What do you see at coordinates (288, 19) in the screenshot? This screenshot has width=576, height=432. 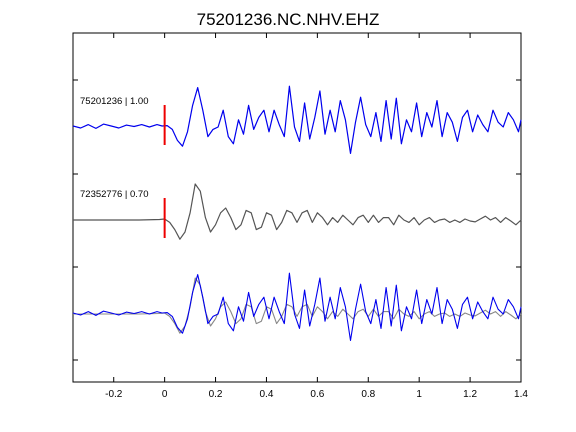 I see `chart-title: 75201236.NC.NHV.EHZ` at bounding box center [288, 19].